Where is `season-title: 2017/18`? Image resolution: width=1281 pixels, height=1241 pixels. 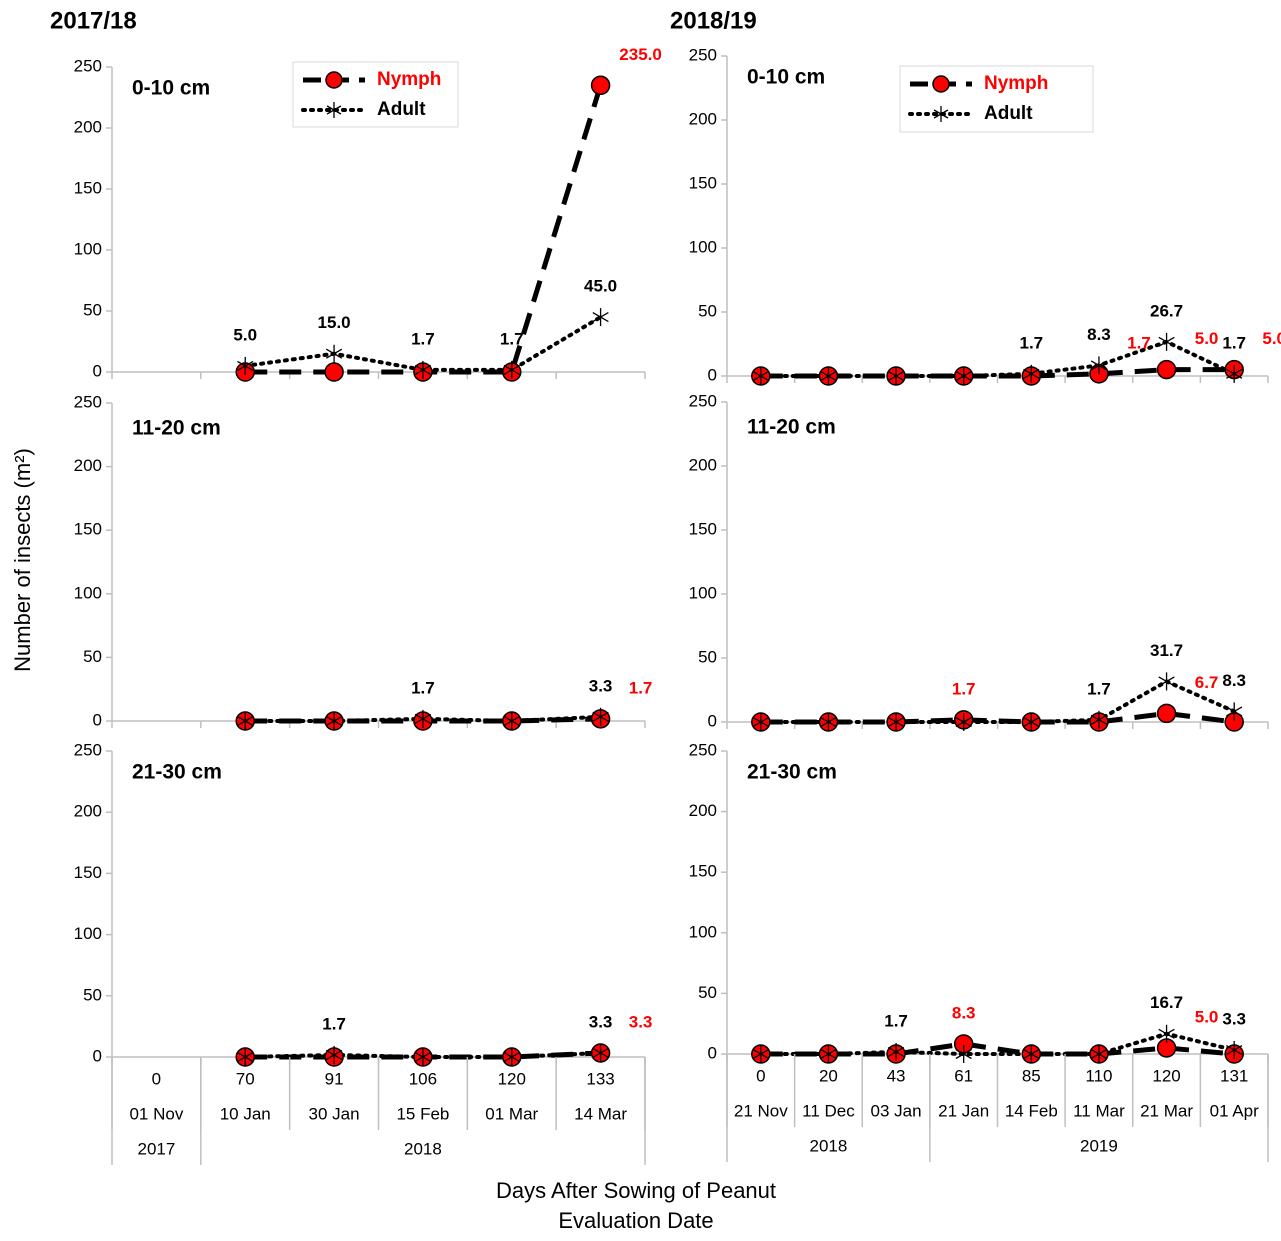
season-title: 2017/18 is located at coordinates (93, 20).